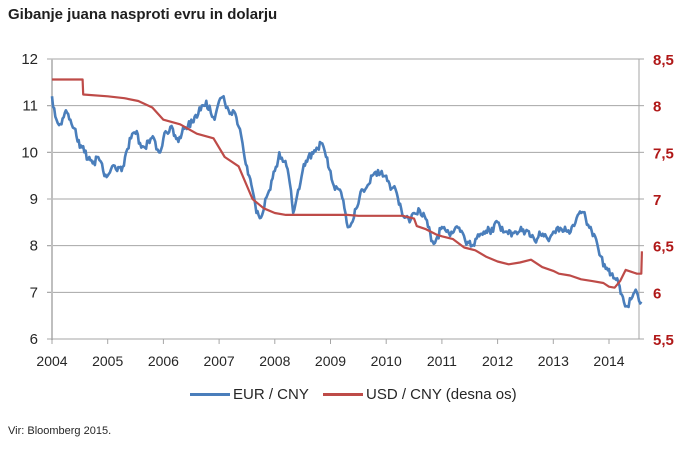  I want to click on left-tick-label: 12, so click(29, 59).